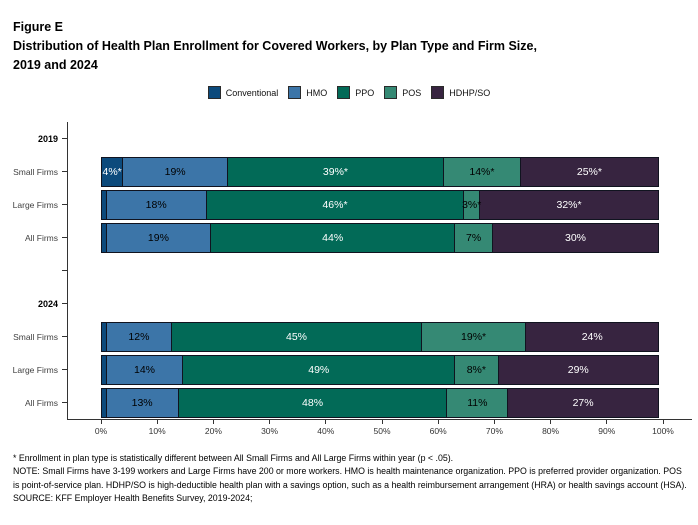 The image size is (698, 525). Describe the element at coordinates (589, 171) in the screenshot. I see `segment-value-label: 25%*` at that location.